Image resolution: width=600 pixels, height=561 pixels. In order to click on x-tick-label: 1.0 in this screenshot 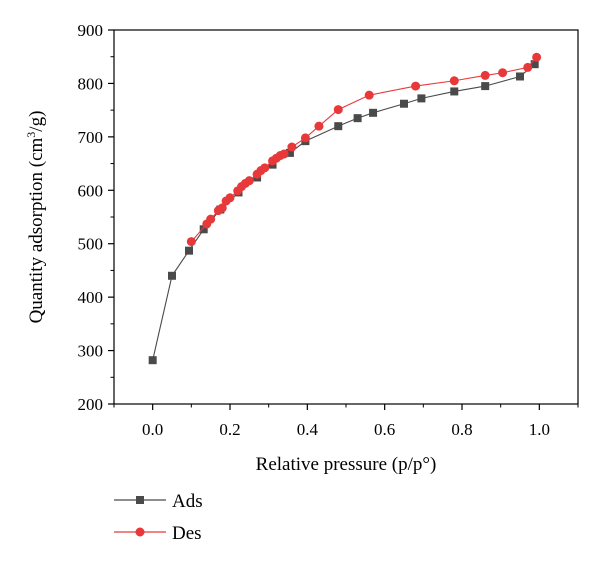, I will do `click(539, 429)`.